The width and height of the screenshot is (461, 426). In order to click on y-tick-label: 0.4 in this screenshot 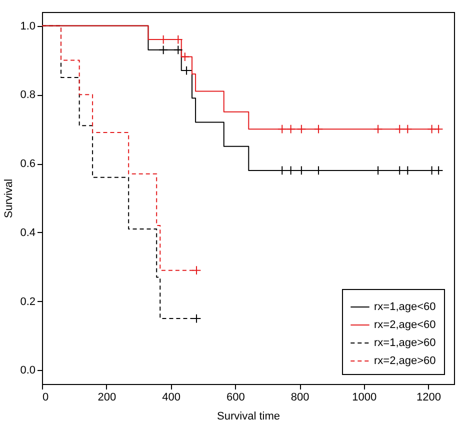, I will do `click(28, 232)`.